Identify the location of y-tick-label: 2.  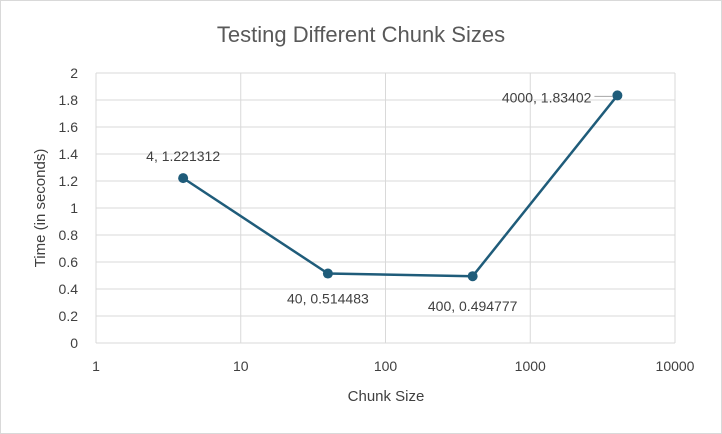
(74, 73).